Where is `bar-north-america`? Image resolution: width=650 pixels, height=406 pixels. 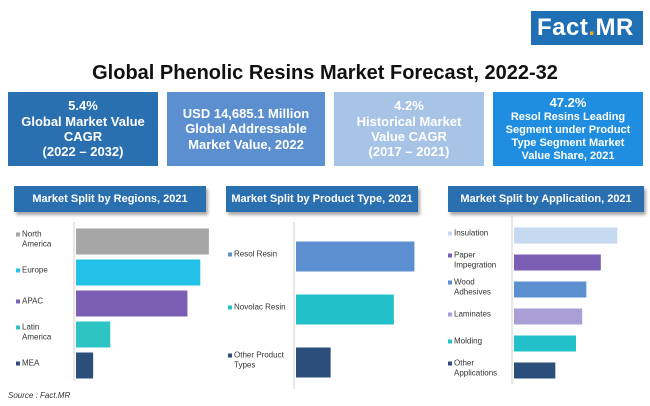 bar-north-america is located at coordinates (142, 241).